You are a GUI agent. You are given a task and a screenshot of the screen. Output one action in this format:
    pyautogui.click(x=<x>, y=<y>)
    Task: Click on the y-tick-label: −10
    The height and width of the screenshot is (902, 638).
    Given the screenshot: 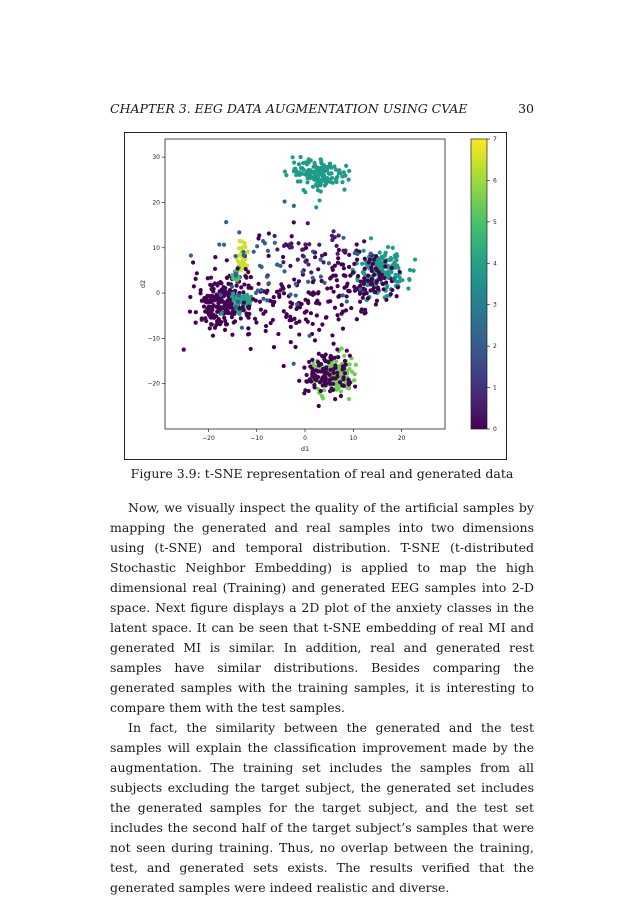 What is the action you would take?
    pyautogui.click(x=153, y=338)
    